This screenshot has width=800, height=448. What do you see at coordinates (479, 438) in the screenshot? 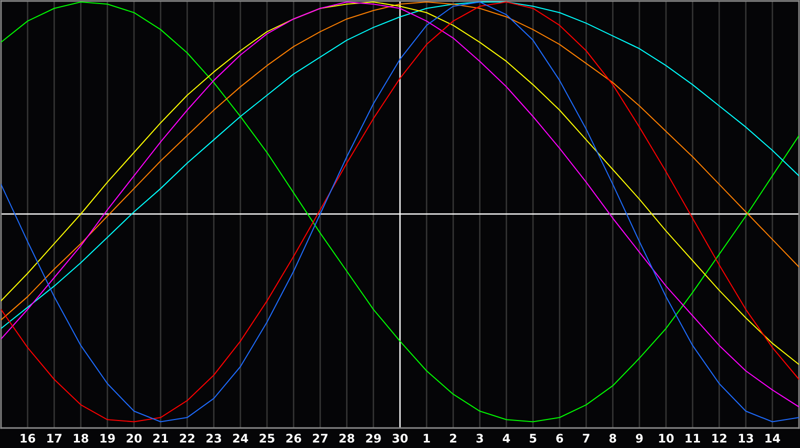
I see `x-tick-label: 3` at bounding box center [479, 438].